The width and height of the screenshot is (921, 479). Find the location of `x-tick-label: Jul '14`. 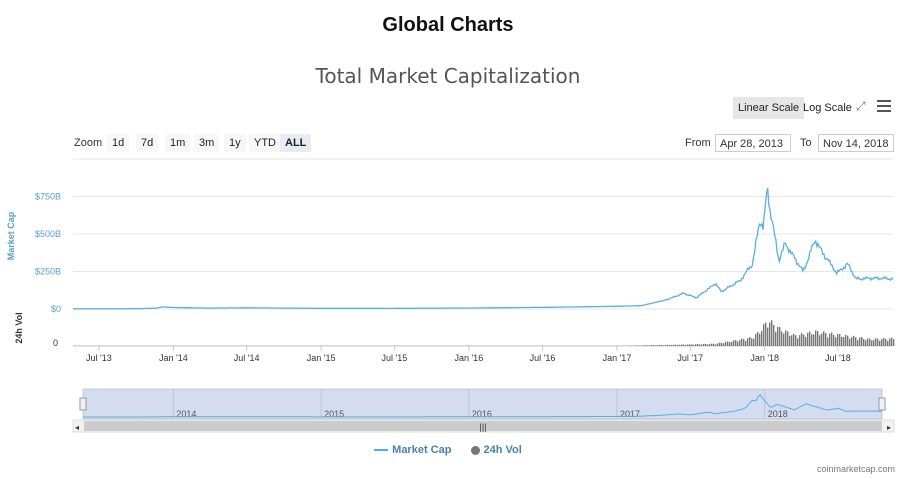

x-tick-label: Jul '14 is located at coordinates (247, 358).